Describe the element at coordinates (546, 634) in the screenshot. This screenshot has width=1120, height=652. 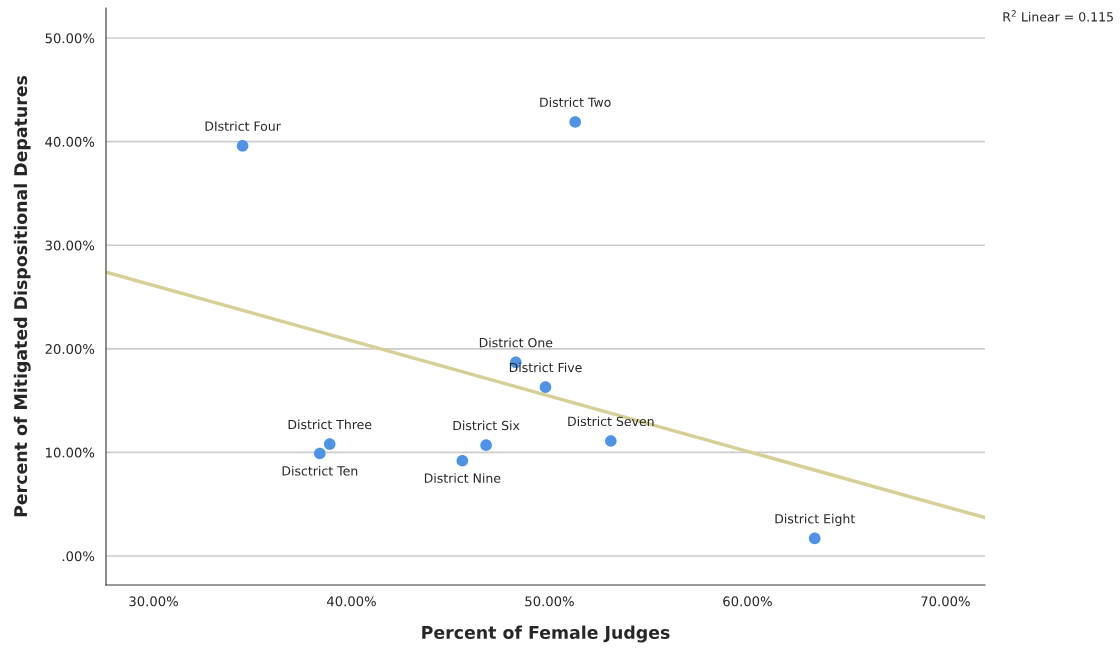
I see `x-axis-title: Percent of Female Judges` at that location.